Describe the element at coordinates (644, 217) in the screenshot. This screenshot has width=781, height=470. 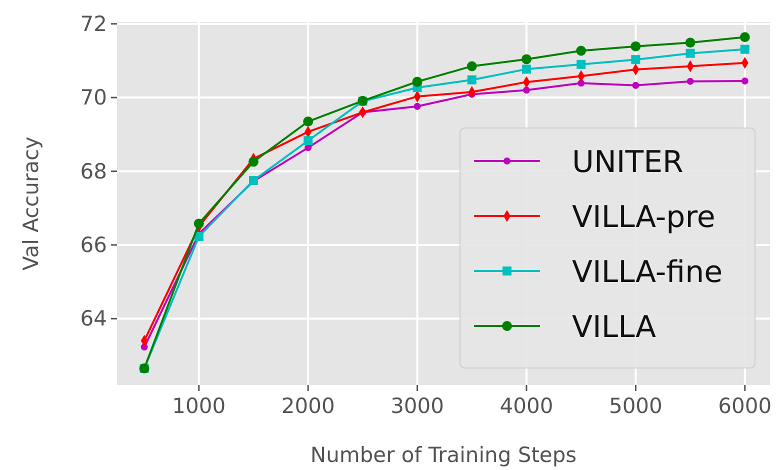
I see `legend-label: VILLA-pre` at that location.